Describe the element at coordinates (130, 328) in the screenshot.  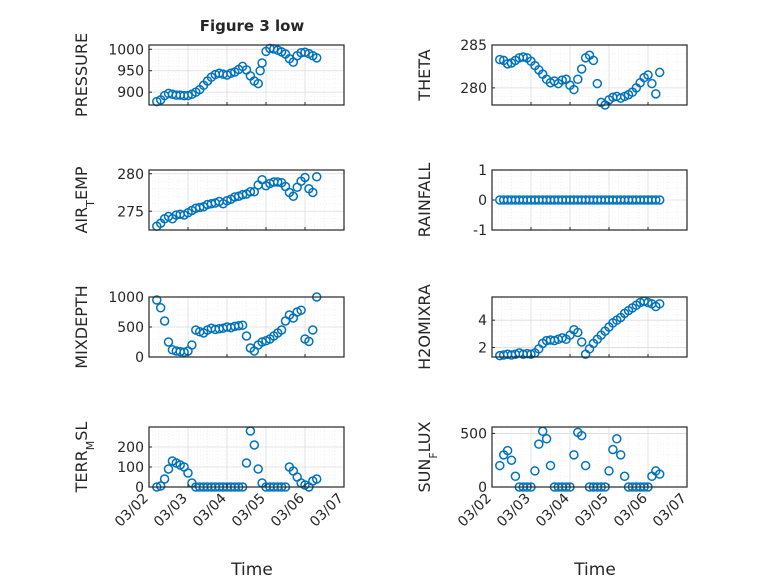
I see `y-tick-label: 500` at that location.